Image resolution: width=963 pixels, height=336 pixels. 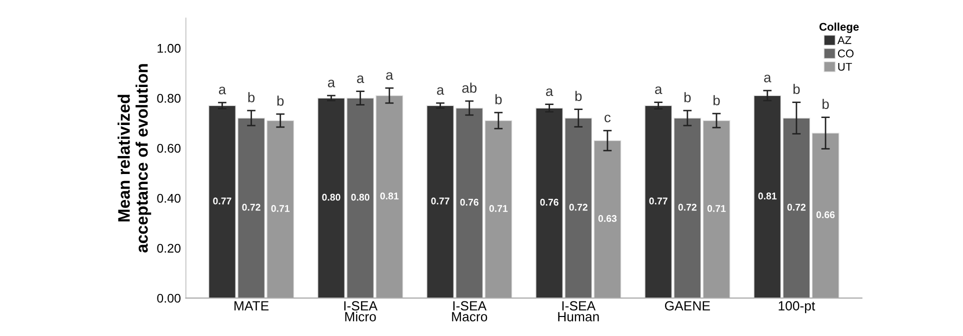 I want to click on x-tick-label: 100-pt, so click(x=797, y=307).